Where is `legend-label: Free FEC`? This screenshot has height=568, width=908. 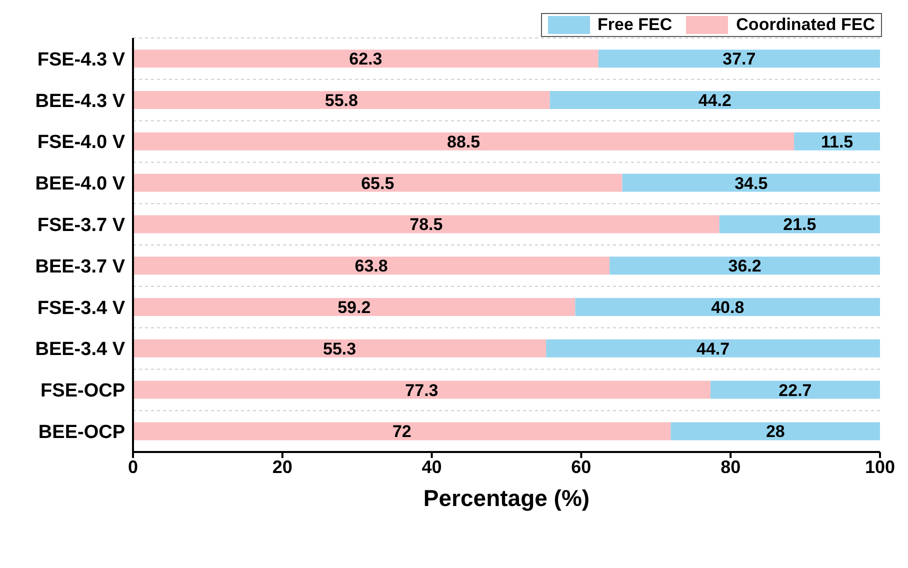
legend-label: Free FEC is located at coordinates (635, 25).